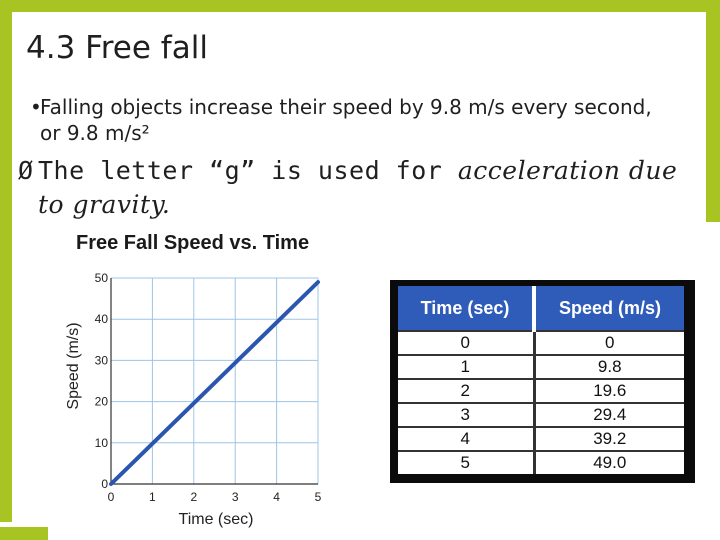 The height and width of the screenshot is (540, 720). What do you see at coordinates (102, 443) in the screenshot?
I see `y-tick-label: 10` at bounding box center [102, 443].